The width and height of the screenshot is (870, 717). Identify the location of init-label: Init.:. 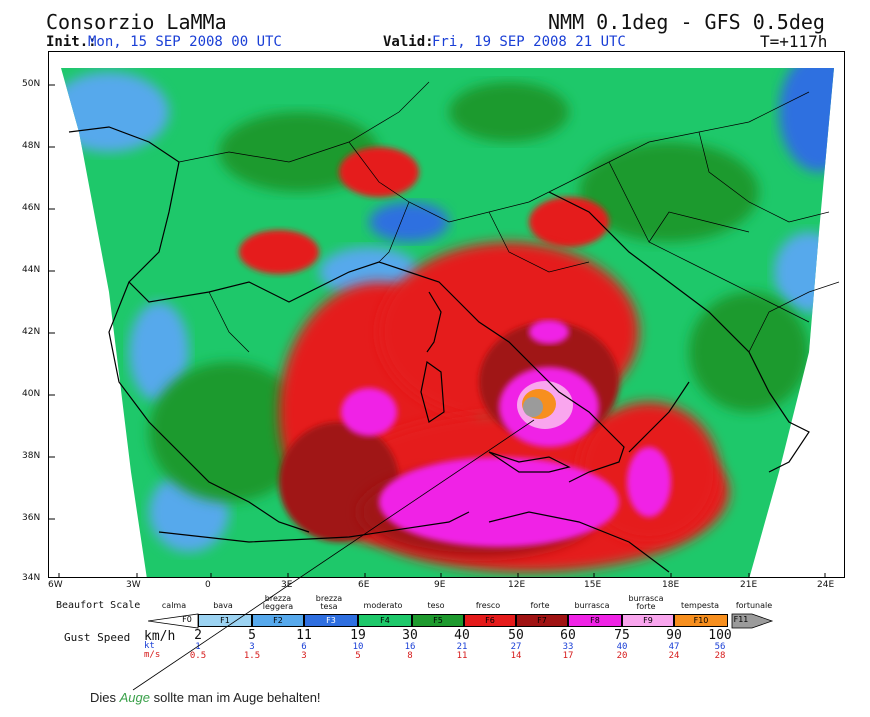
(71, 42).